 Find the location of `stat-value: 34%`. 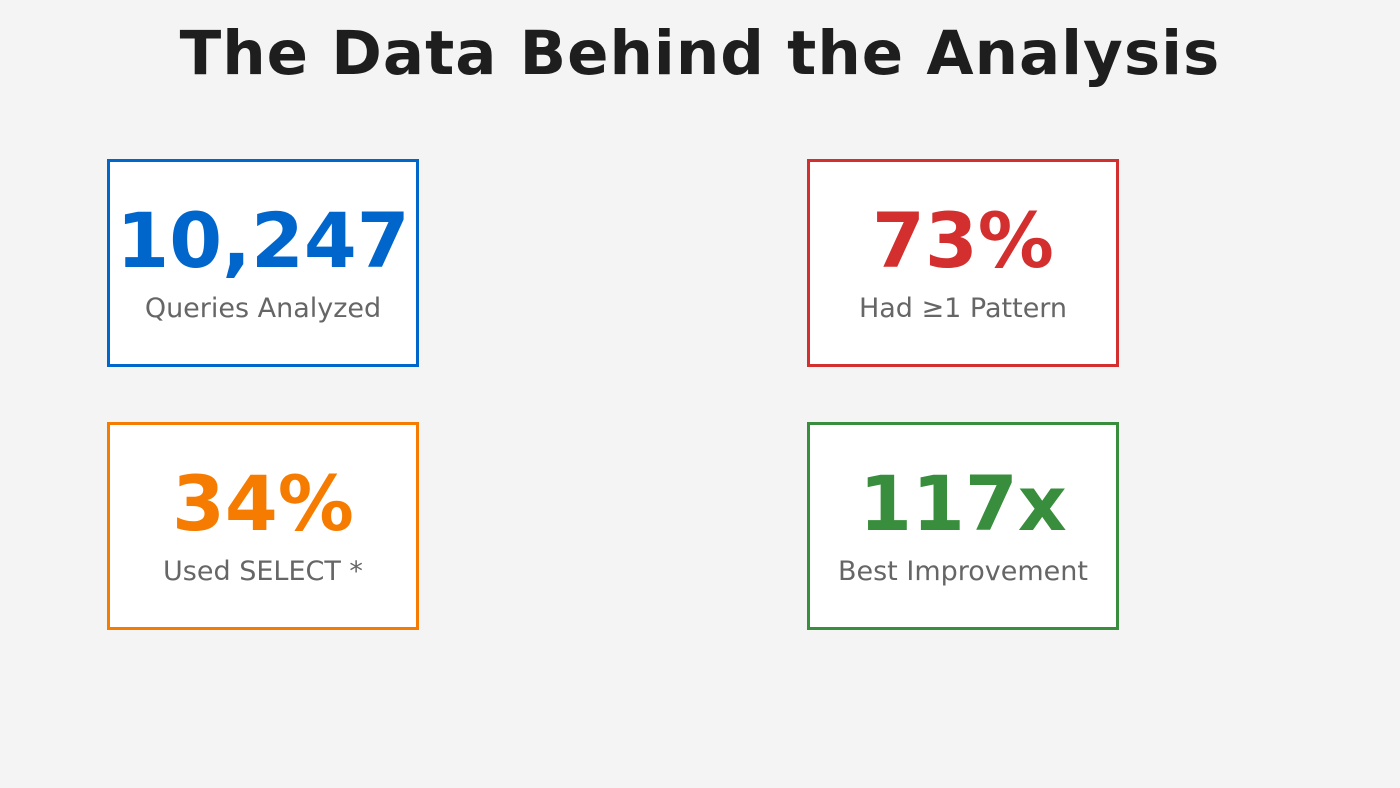

stat-value: 34% is located at coordinates (263, 503).